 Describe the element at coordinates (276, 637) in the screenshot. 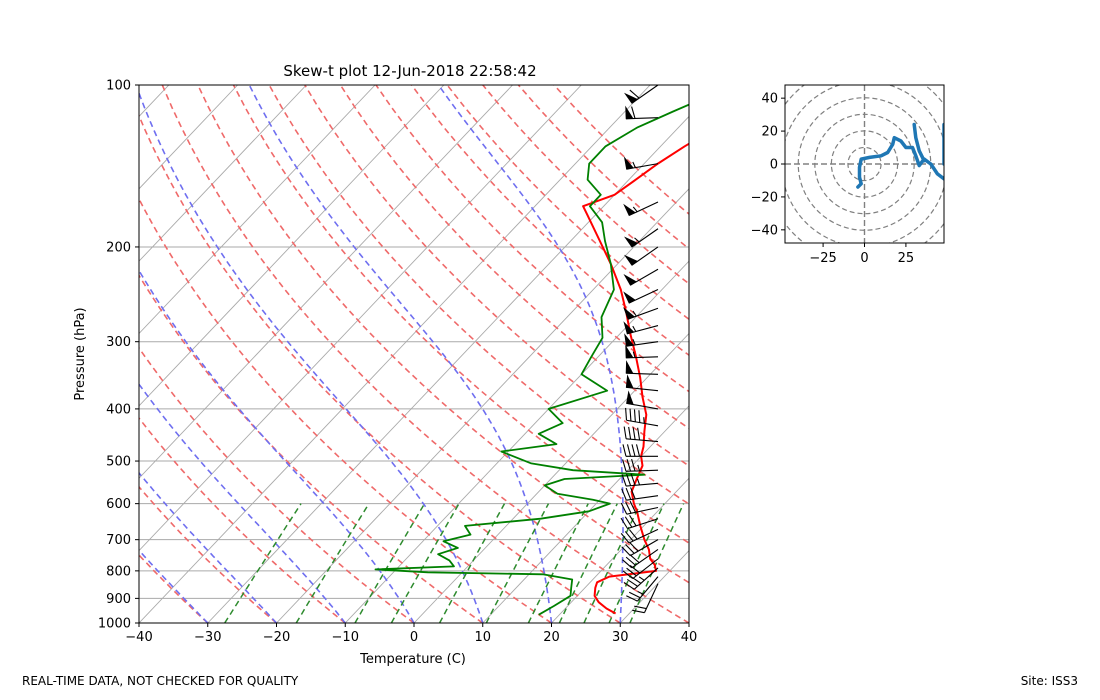

I see `x-tick-label: −20` at that location.